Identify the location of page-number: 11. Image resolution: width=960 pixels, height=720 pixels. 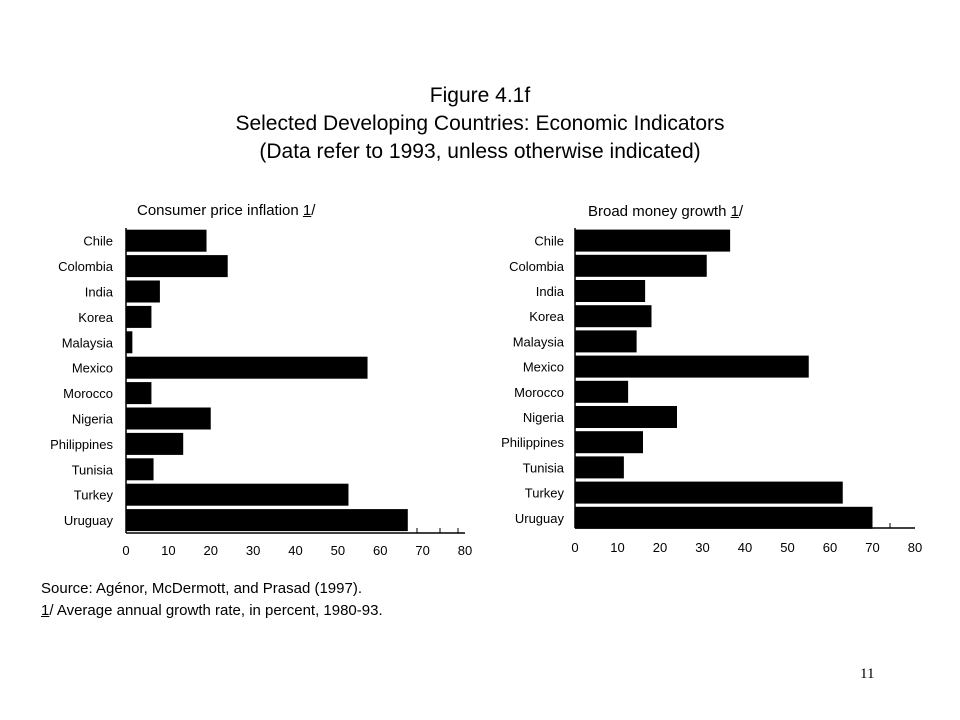
(867, 674).